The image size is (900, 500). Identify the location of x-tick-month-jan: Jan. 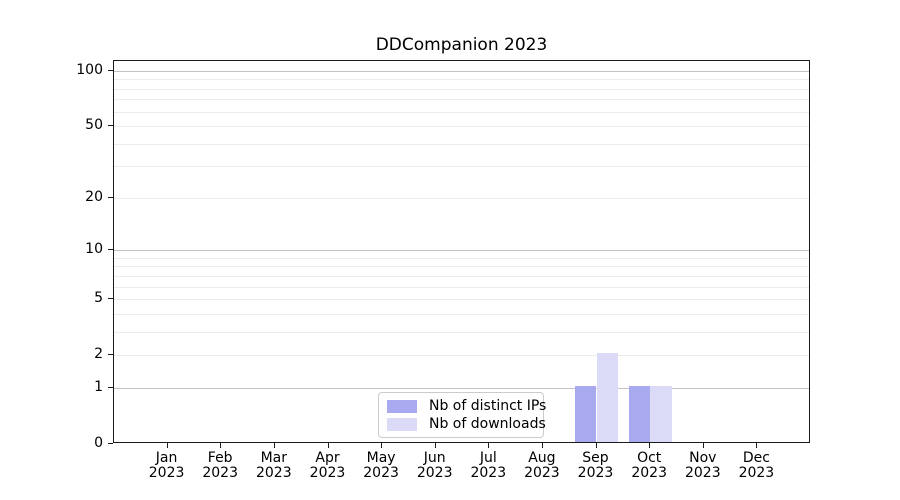
(166, 458).